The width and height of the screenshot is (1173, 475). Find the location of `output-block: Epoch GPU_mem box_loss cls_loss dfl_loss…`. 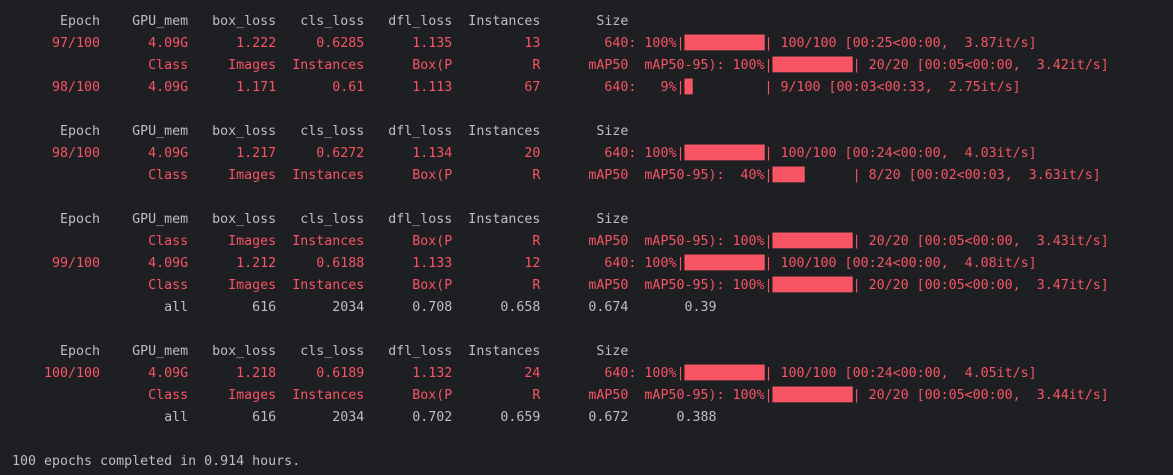

output-block: Epoch GPU_mem box_loss cls_loss dfl_loss… is located at coordinates (592, 154).